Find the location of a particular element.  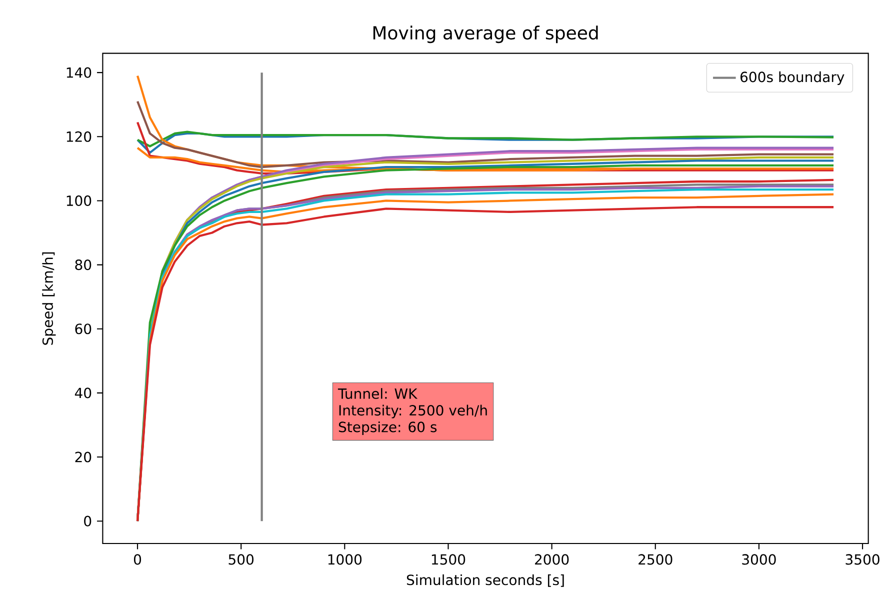

x-tick-label: 3500 is located at coordinates (863, 559).